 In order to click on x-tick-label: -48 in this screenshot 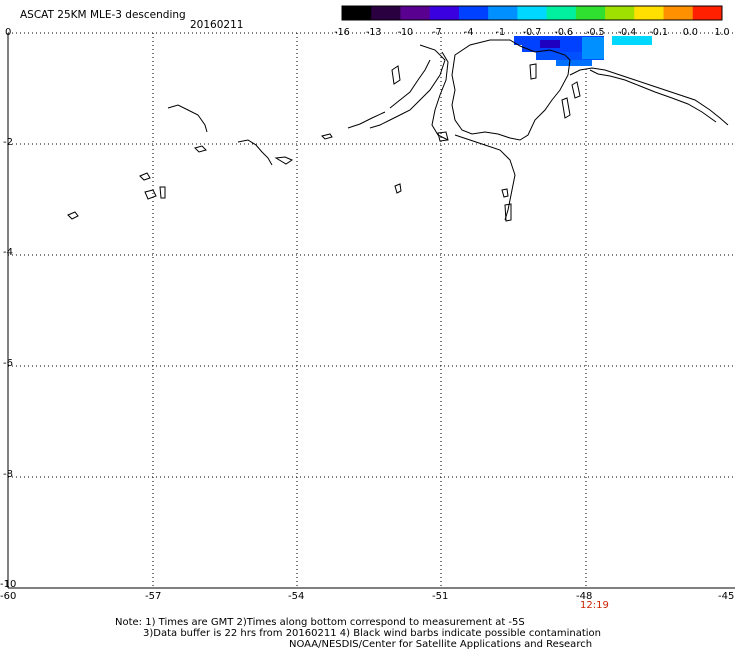, I will do `click(584, 596)`.